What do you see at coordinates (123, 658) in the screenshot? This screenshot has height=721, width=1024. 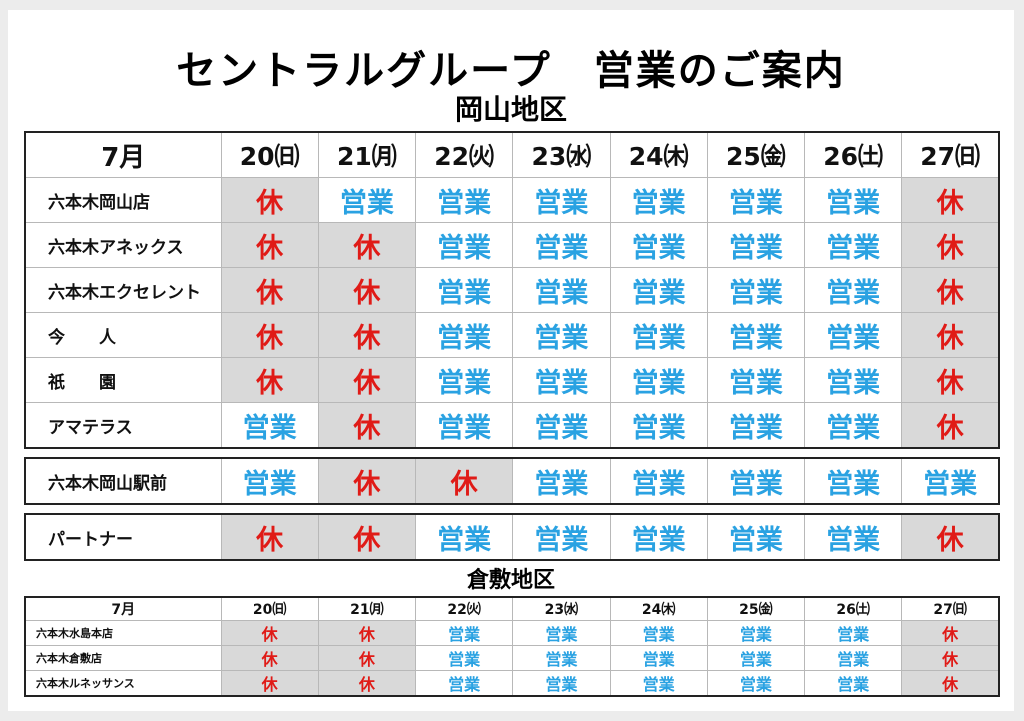 I see `store-name: 六本木倉敷店` at bounding box center [123, 658].